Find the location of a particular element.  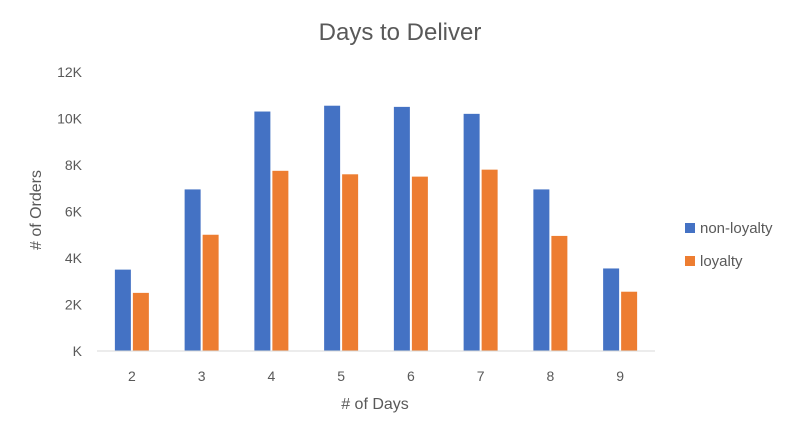

legend: non-loyalty loyalty is located at coordinates (729, 245).